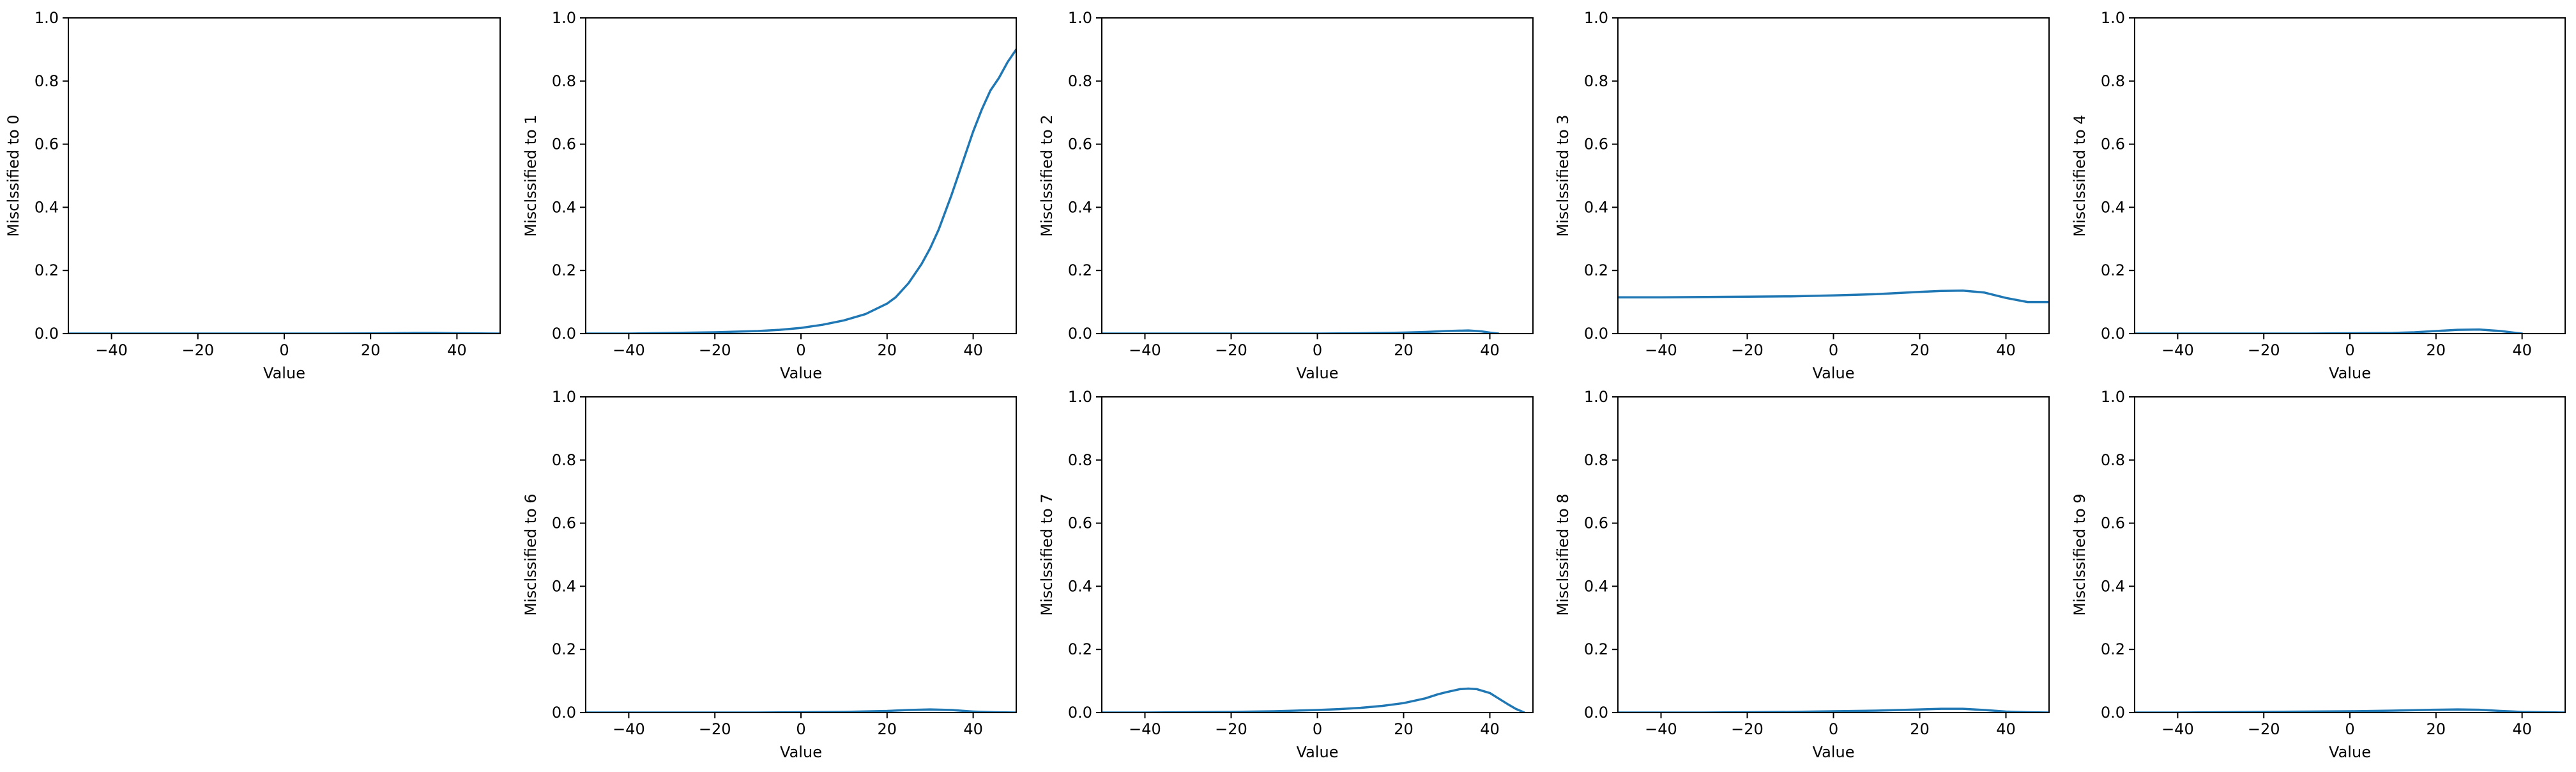  I want to click on y-axis-label: Misclssified to 1, so click(531, 175).